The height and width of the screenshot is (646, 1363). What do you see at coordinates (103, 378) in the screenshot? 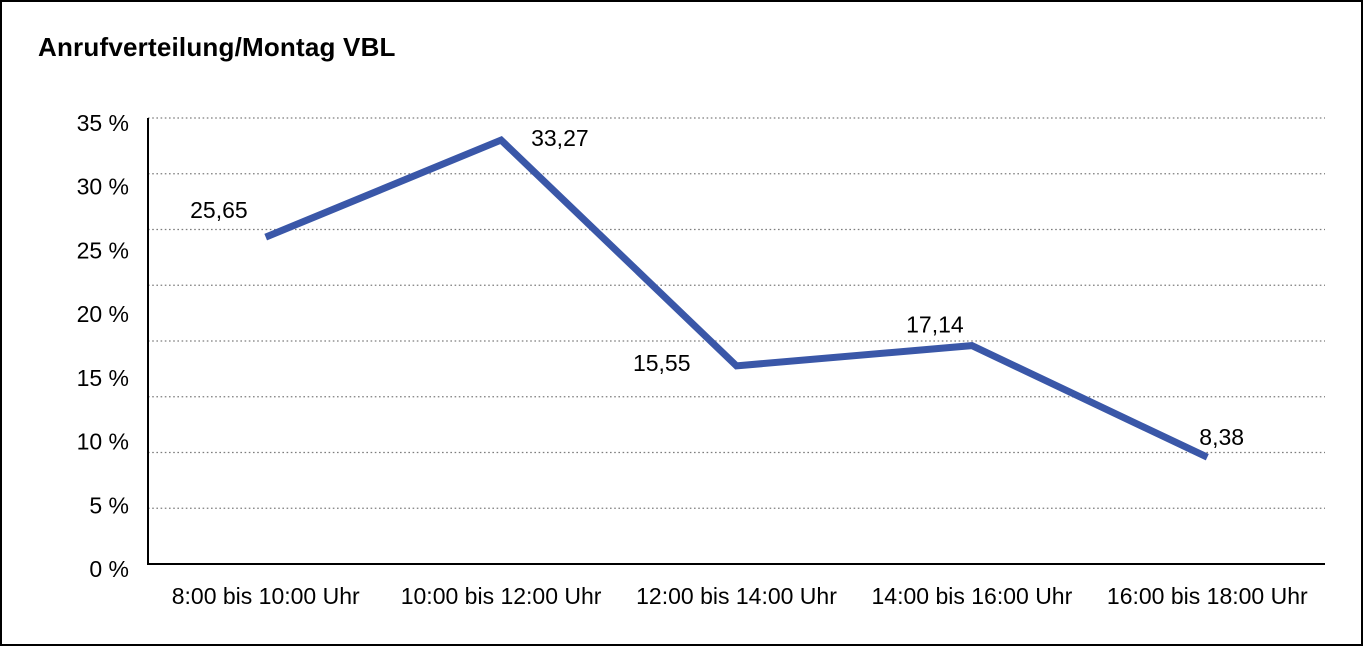
I see `y-tick-label: 15 %` at bounding box center [103, 378].